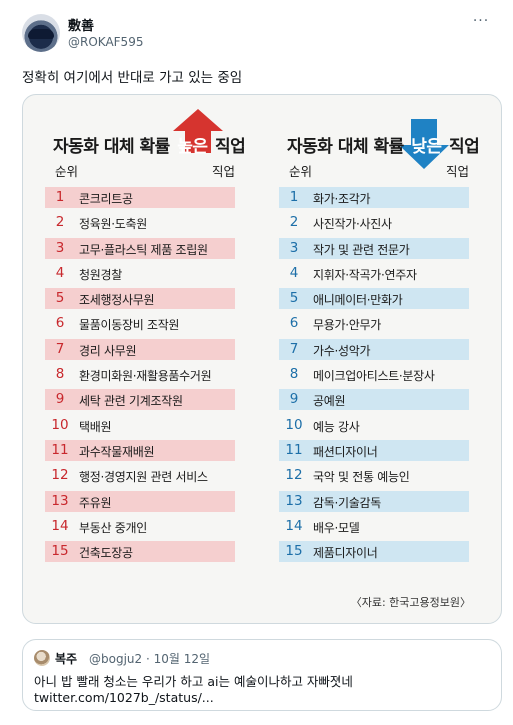 This screenshot has width=513, height=725. What do you see at coordinates (294, 247) in the screenshot?
I see `rank-number: 3` at bounding box center [294, 247].